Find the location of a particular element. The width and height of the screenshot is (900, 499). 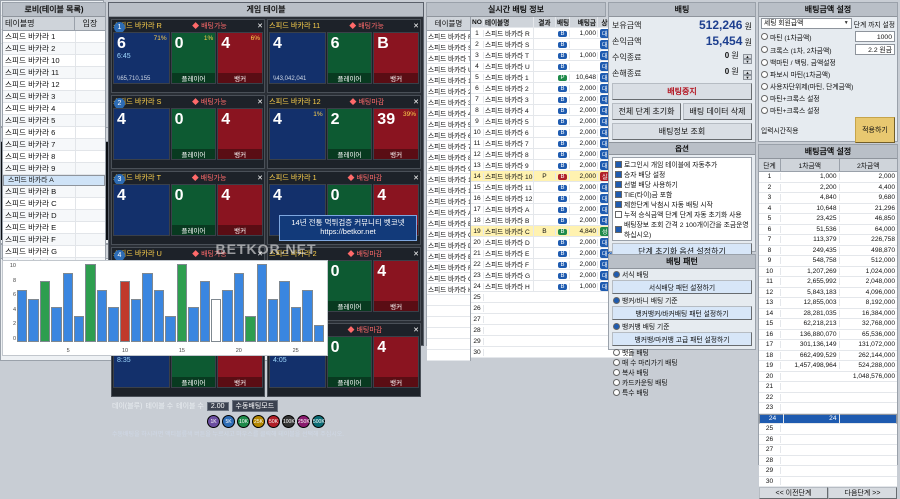

stop-bet-button: 배팅중지 is located at coordinates (682, 91).